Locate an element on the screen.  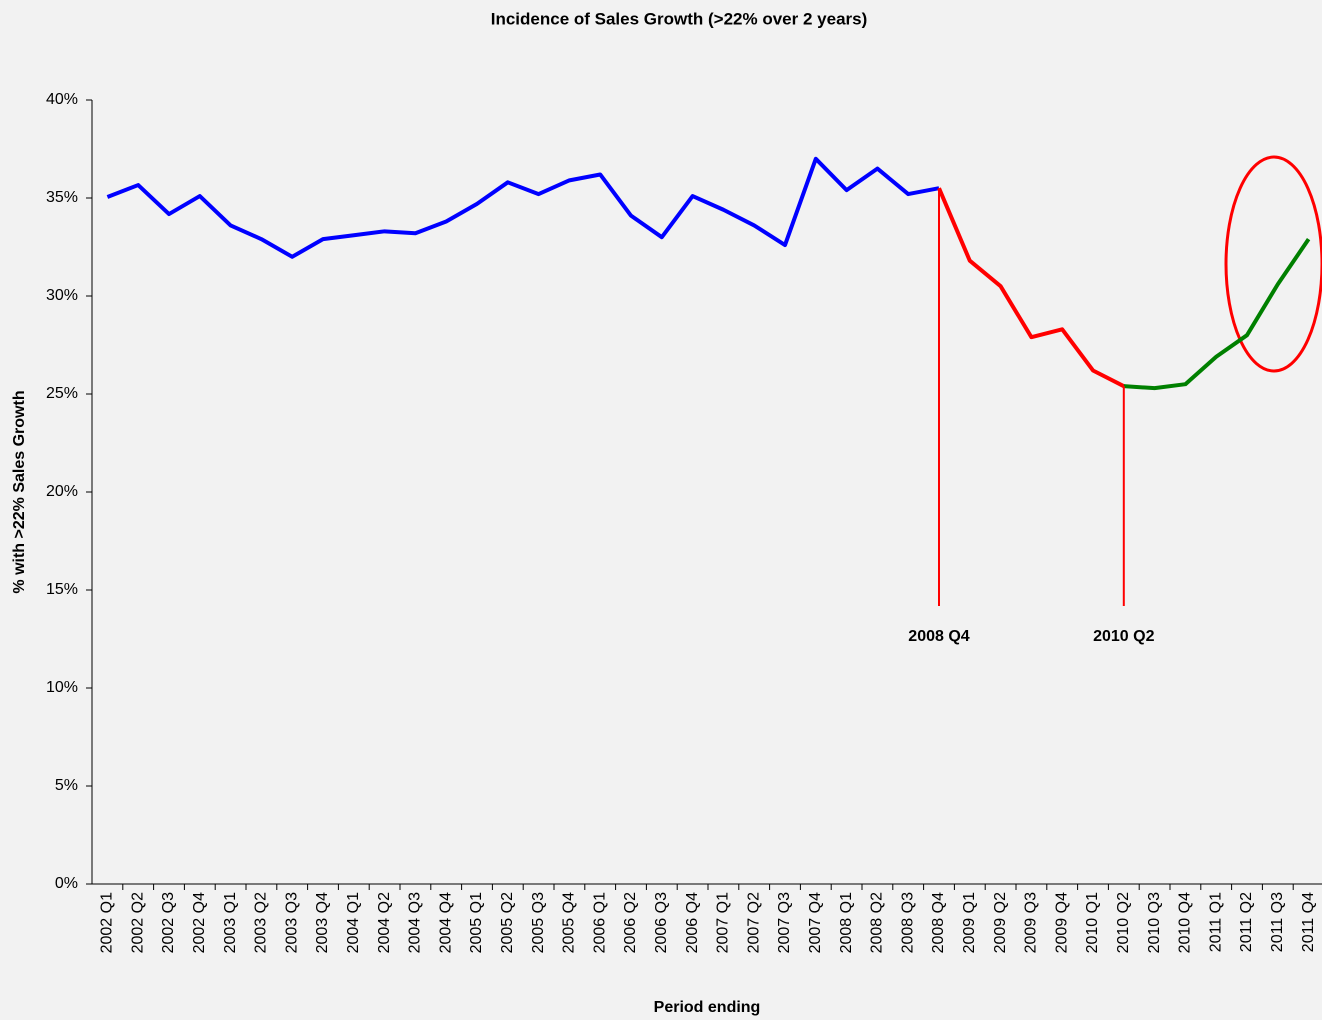
y-tick-label: 10% is located at coordinates (62, 687).